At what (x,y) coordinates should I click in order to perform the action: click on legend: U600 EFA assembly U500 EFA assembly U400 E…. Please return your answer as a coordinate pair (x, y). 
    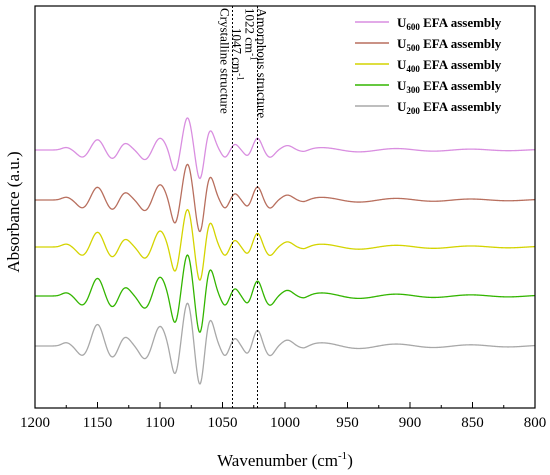
    Looking at the image, I should click on (428, 65).